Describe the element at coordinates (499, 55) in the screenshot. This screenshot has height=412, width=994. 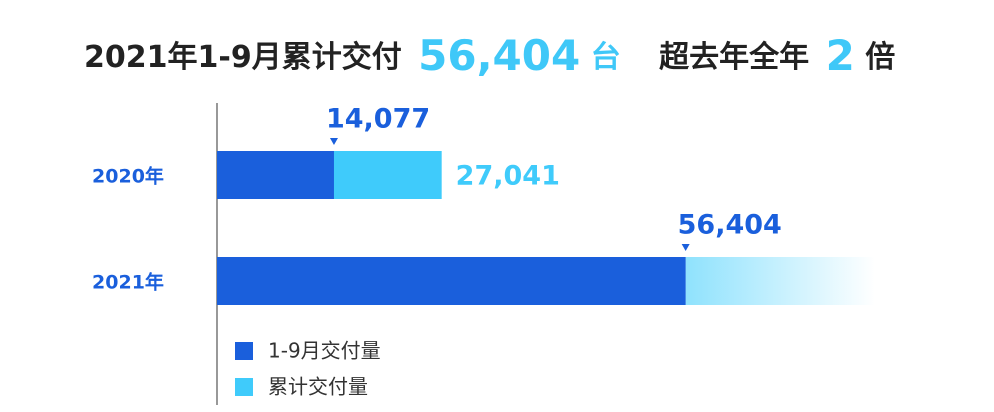
I see `title-part: 56,404` at that location.